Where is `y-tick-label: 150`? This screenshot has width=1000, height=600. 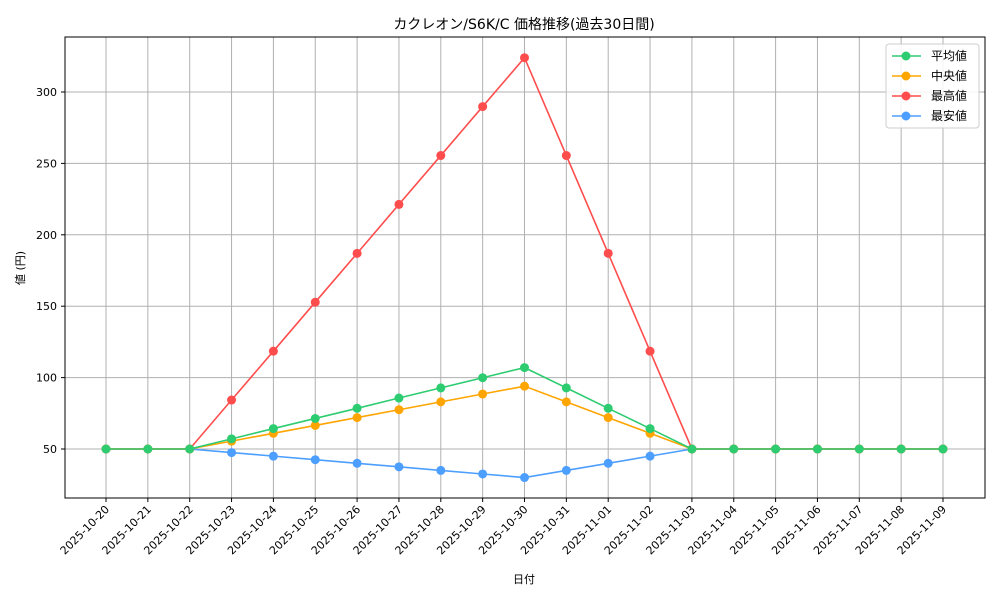
y-tick-label: 150 is located at coordinates (46, 306).